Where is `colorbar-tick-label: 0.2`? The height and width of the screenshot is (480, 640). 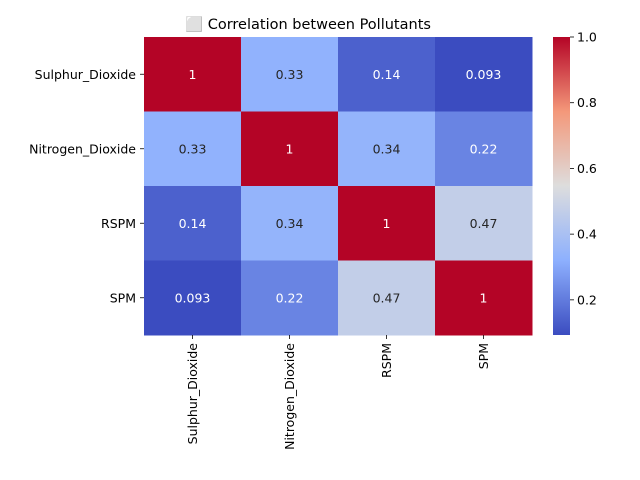 colorbar-tick-label: 0.2 is located at coordinates (587, 299).